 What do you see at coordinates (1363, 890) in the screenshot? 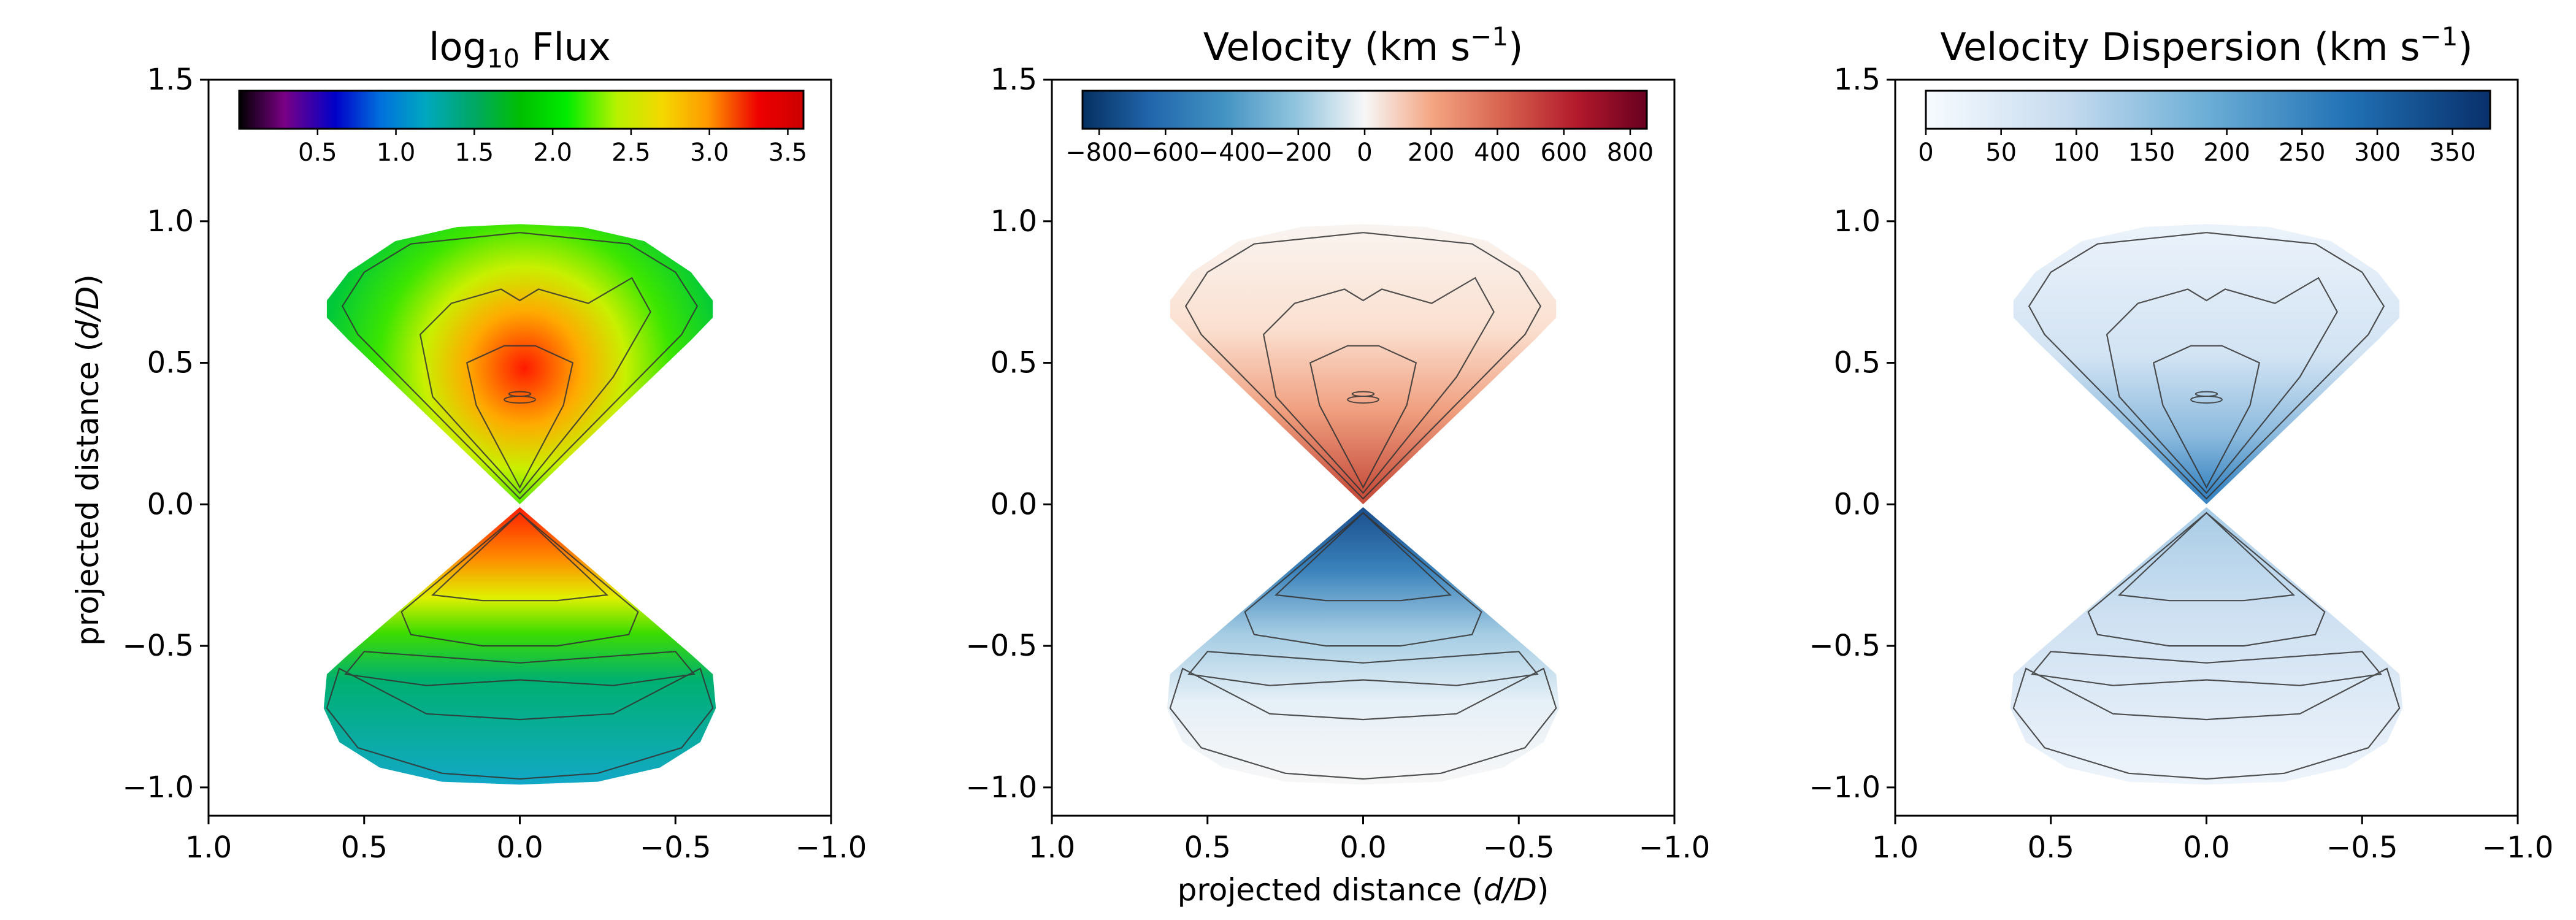
I see `x-axis-label: projected distance (d/D)` at bounding box center [1363, 890].